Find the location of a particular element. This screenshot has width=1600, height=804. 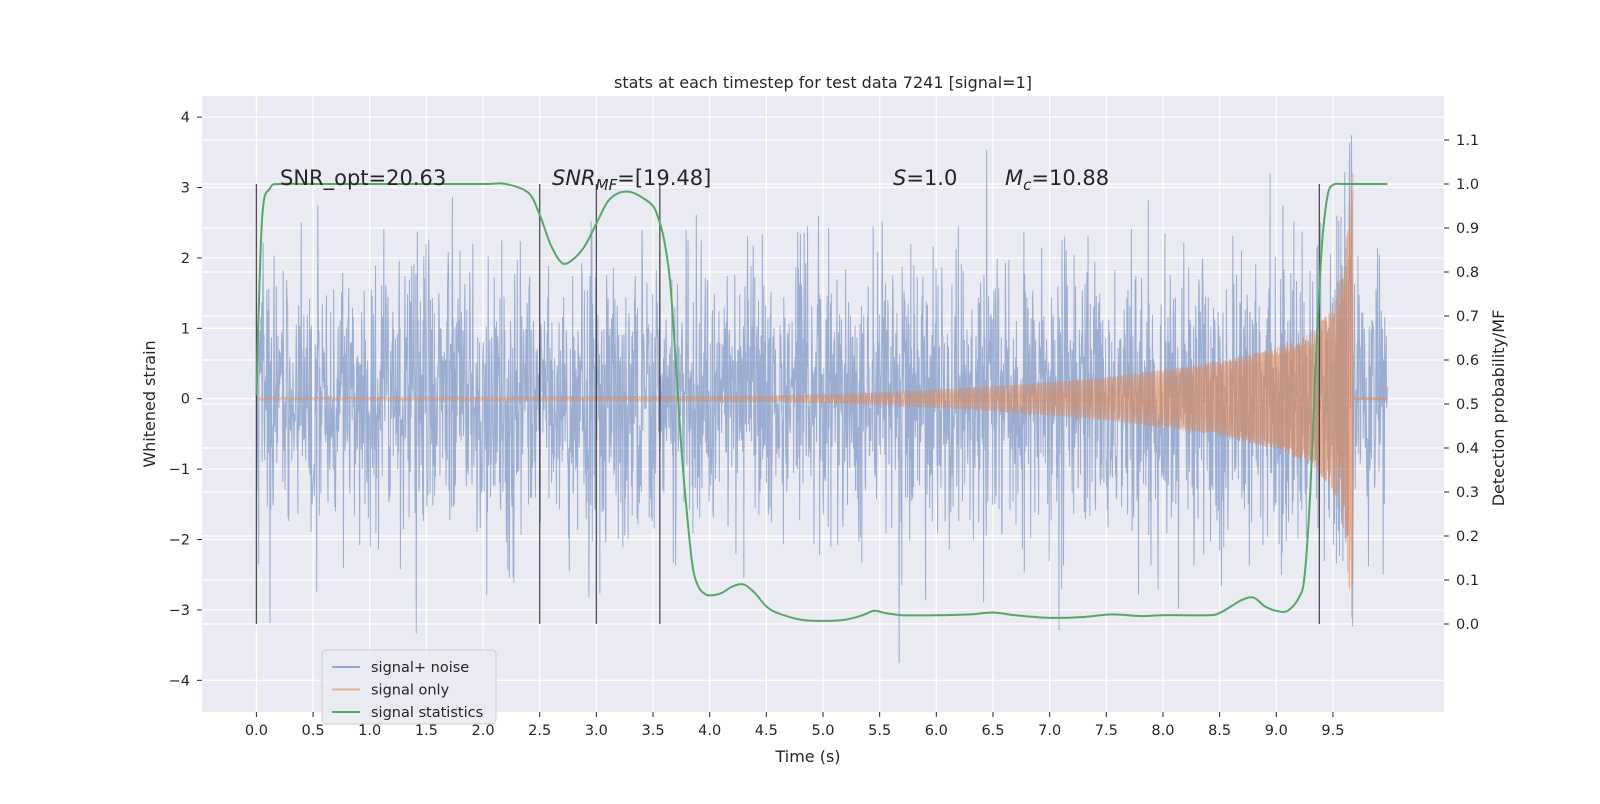

y-right-tick-label: 0.7 is located at coordinates (1467, 317).